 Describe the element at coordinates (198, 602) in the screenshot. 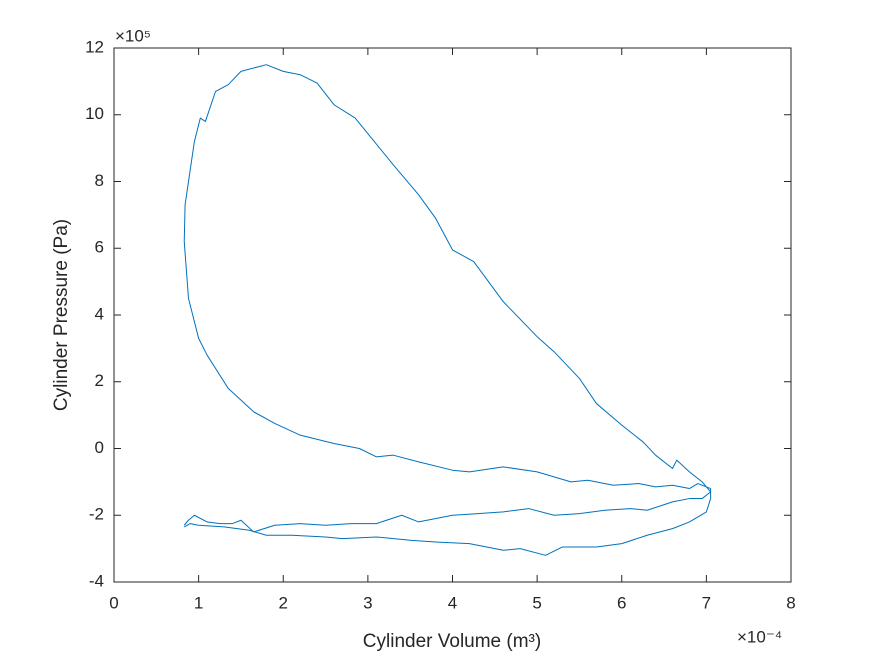

I see `x-tick-label: 1` at that location.